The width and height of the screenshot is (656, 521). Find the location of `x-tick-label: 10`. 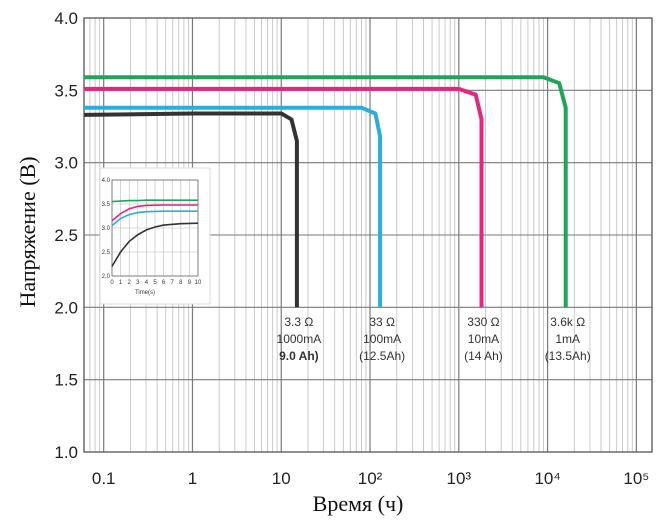

x-tick-label: 10 is located at coordinates (281, 478).